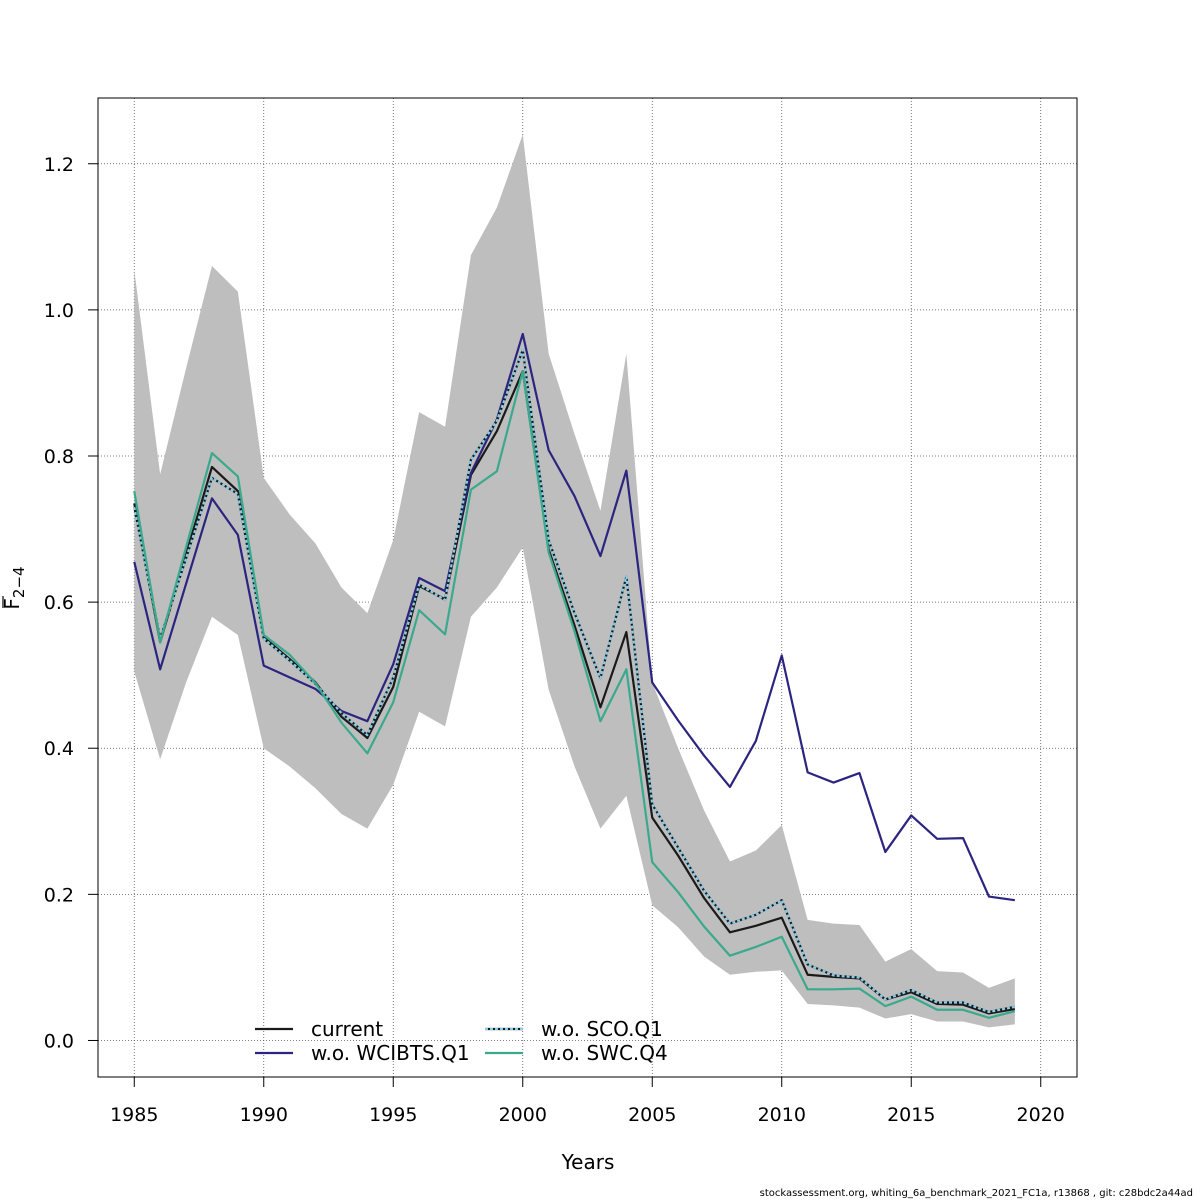 The width and height of the screenshot is (1200, 1200). Describe the element at coordinates (59, 1041) in the screenshot. I see `y-tick-label: 0.0` at that location.